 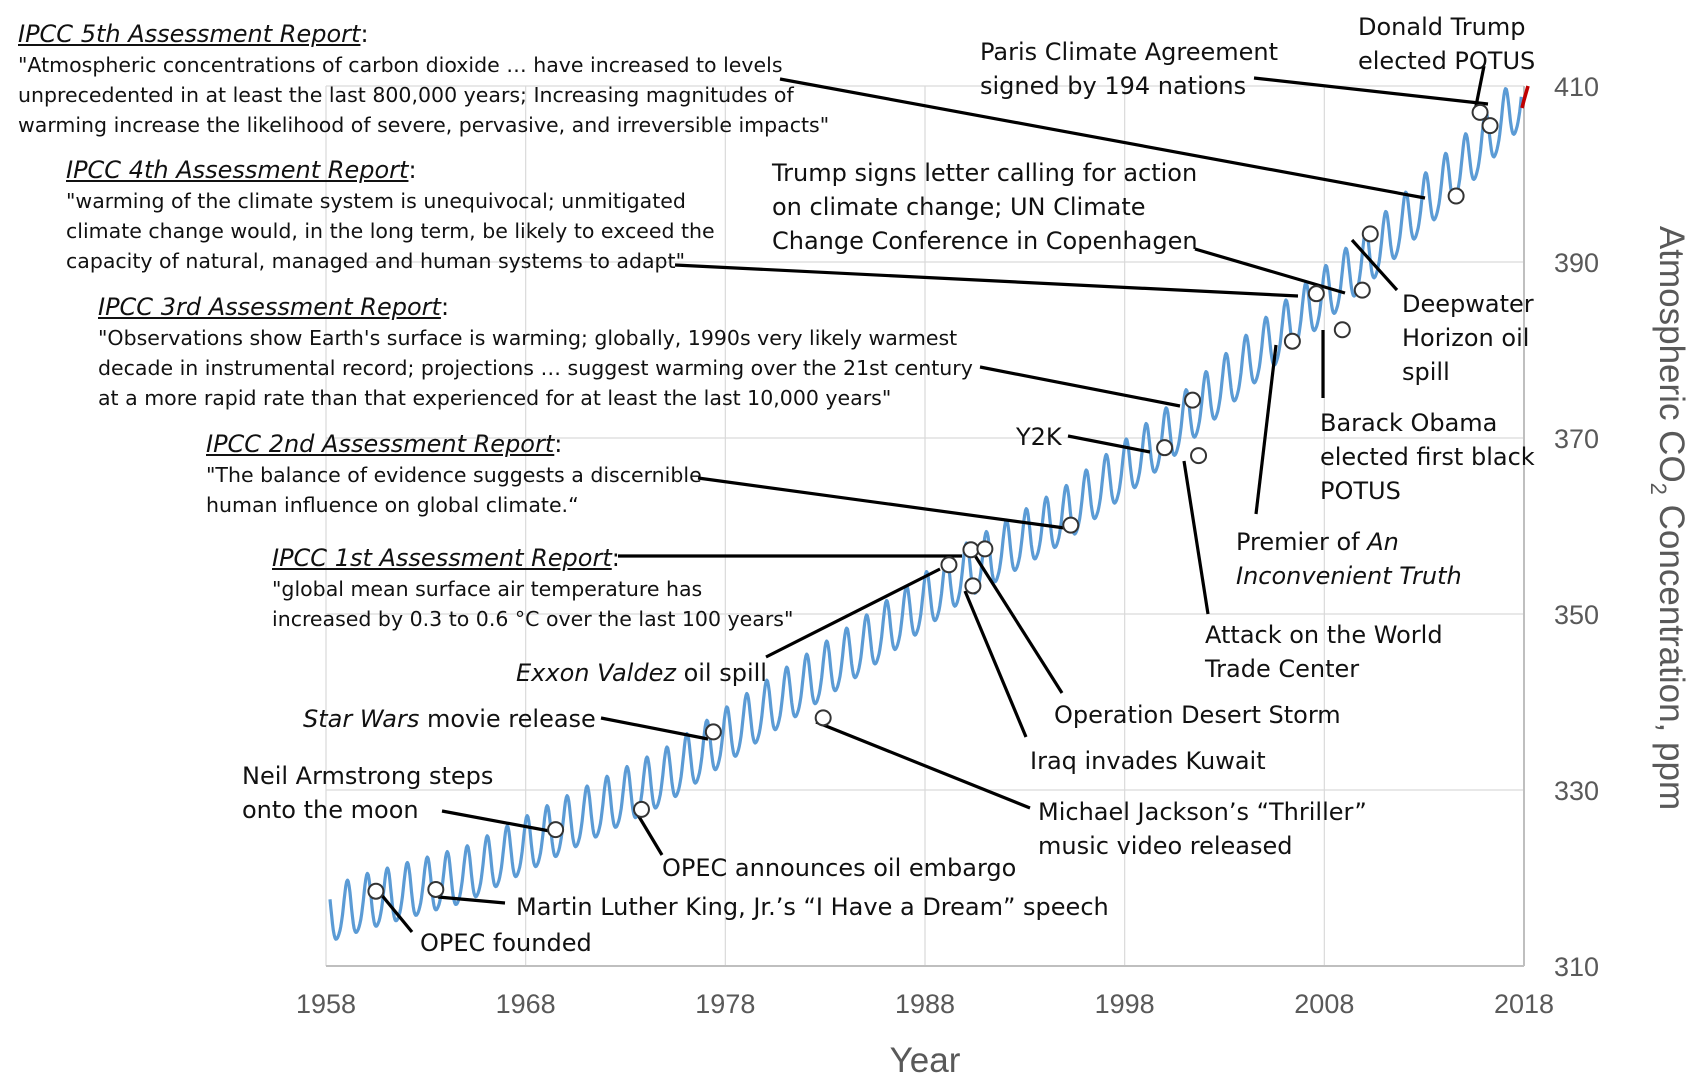 I want to click on ipcc-5th-title: IPCC 5th Assessment Report, so click(x=189, y=34).